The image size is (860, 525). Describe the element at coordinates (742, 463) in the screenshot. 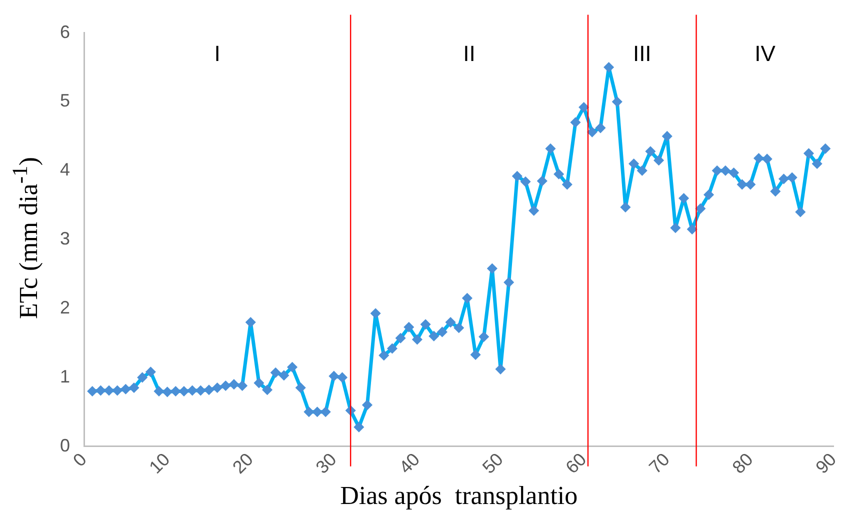

I see `x-tick-label: 80` at that location.